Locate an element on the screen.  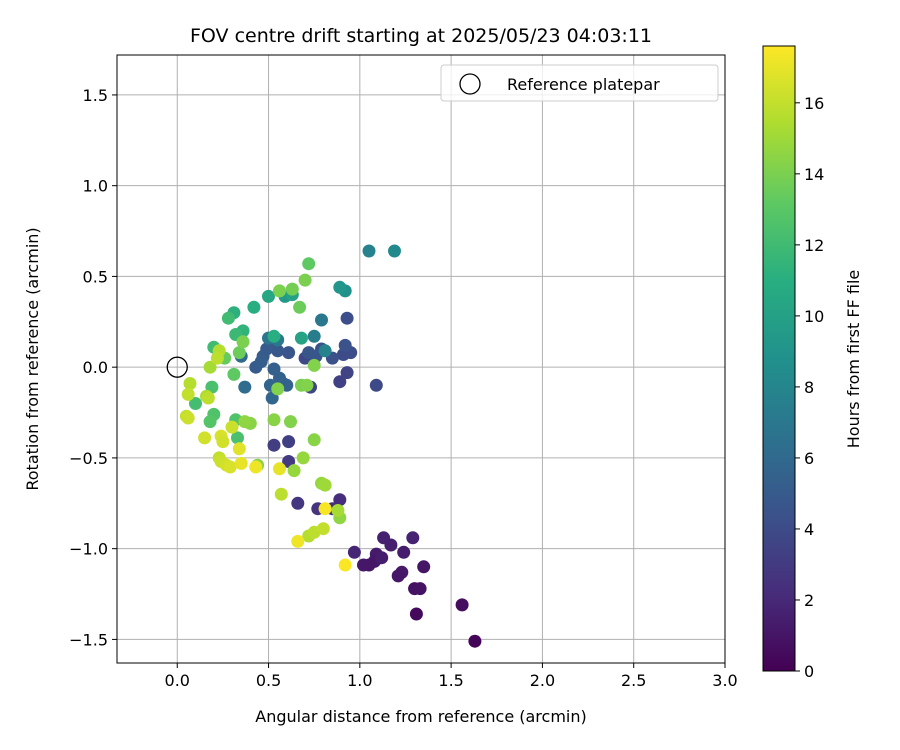
legend: Reference platepar is located at coordinates (579, 83).